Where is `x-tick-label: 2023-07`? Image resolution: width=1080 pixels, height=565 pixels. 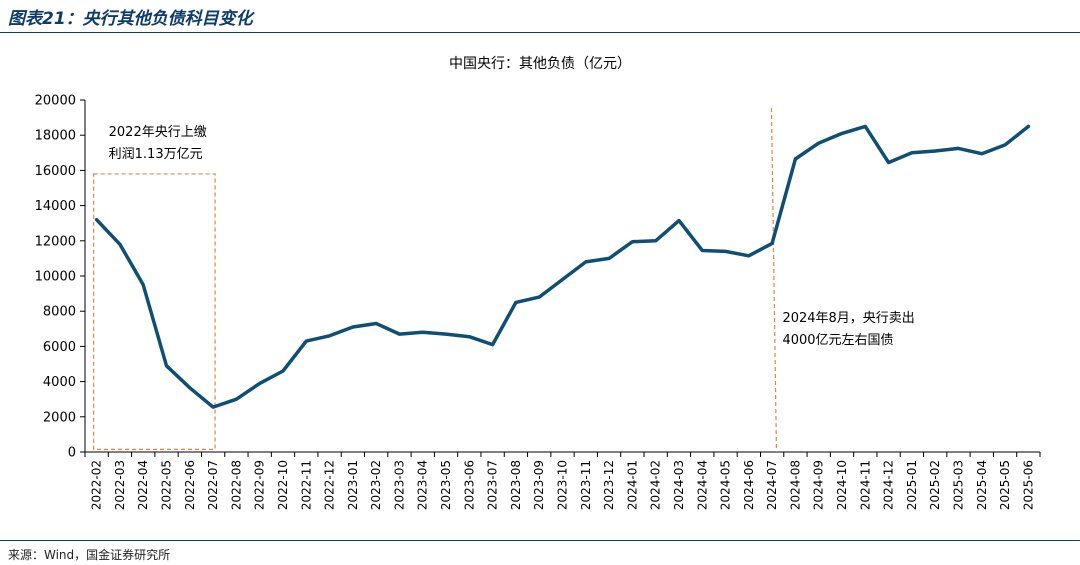 x-tick-label: 2023-07 is located at coordinates (493, 485).